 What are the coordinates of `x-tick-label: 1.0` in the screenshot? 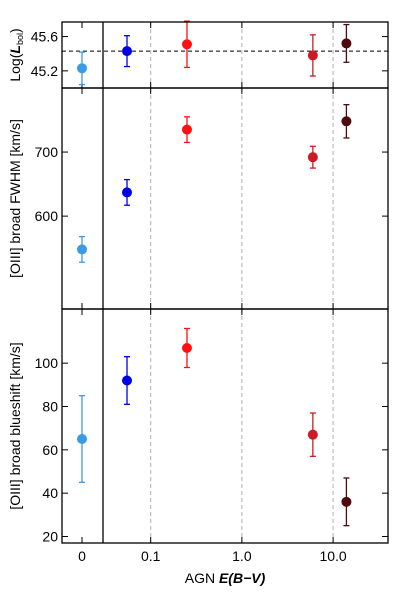 It's located at (242, 556).